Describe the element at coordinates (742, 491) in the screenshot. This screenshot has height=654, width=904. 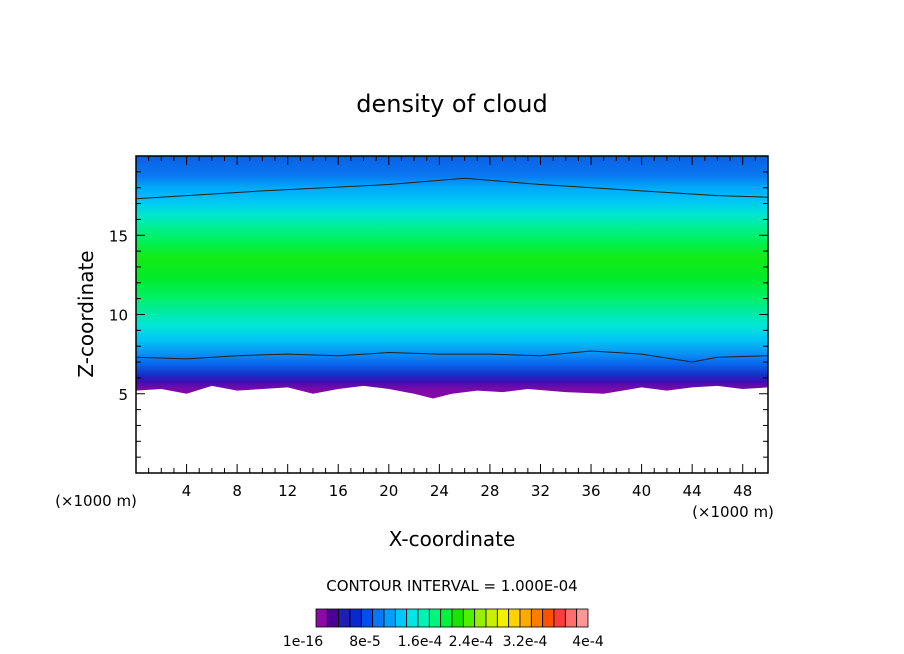
I see `x-tick-label: 48` at that location.